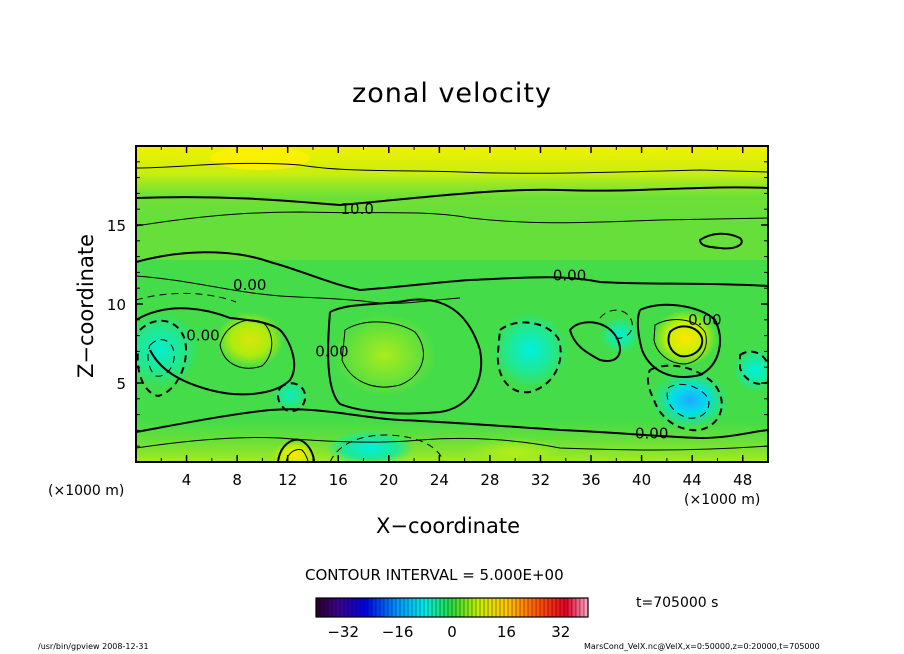 The height and width of the screenshot is (654, 904). What do you see at coordinates (237, 480) in the screenshot?
I see `x-tick-label: 8` at bounding box center [237, 480].